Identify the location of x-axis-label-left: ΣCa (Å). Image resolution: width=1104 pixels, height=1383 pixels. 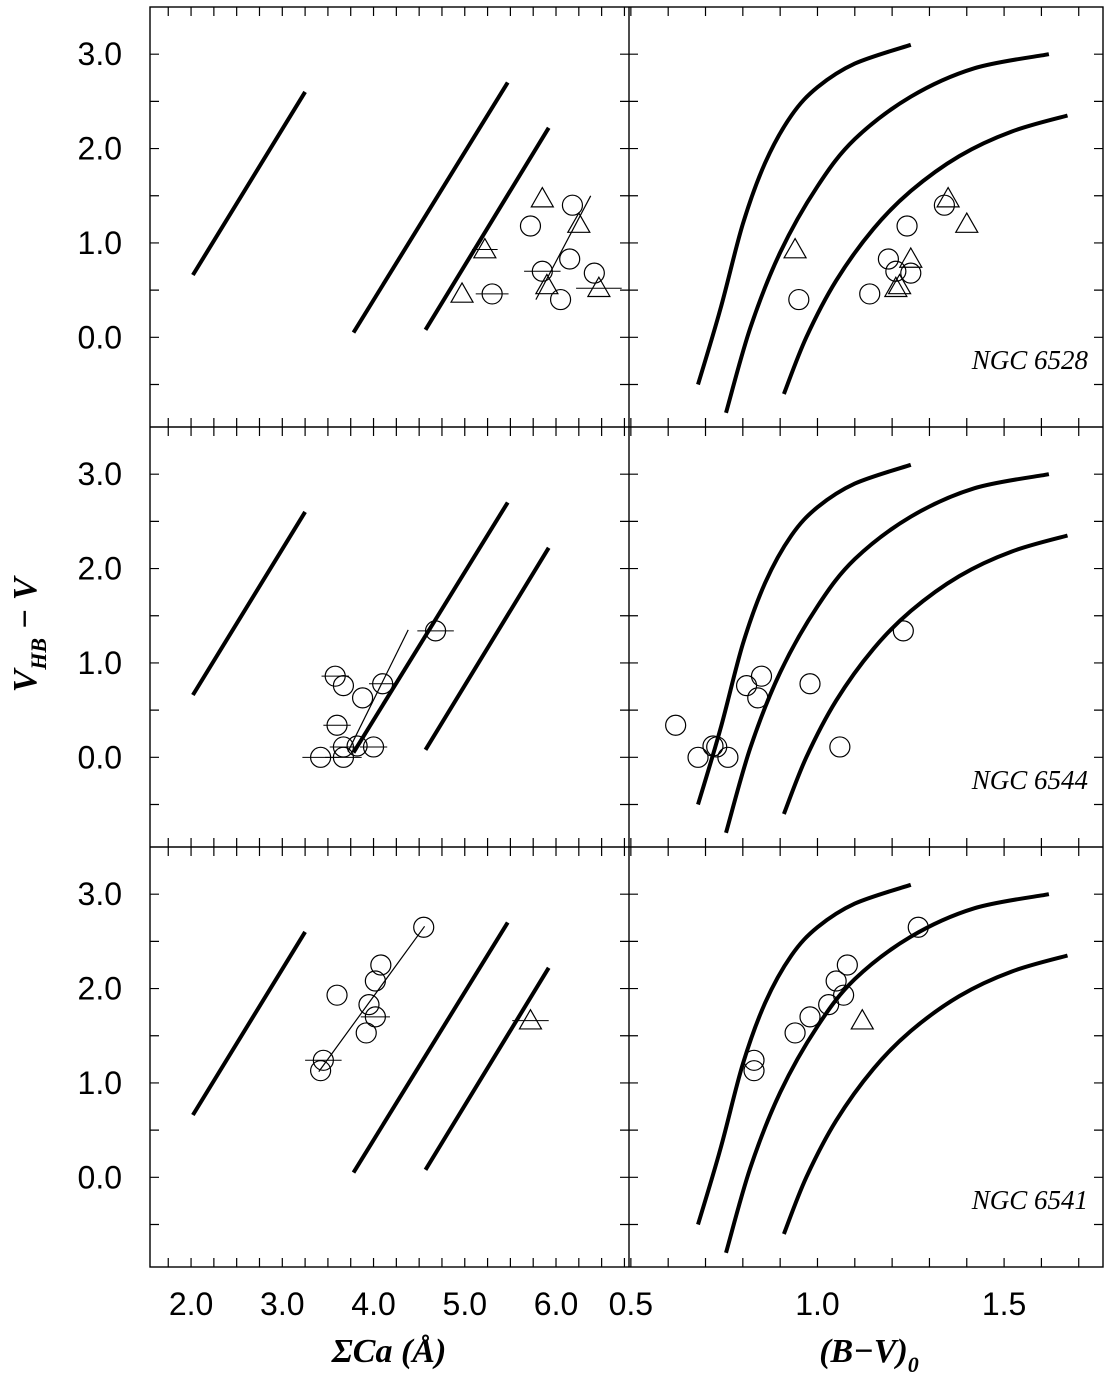
(389, 1351).